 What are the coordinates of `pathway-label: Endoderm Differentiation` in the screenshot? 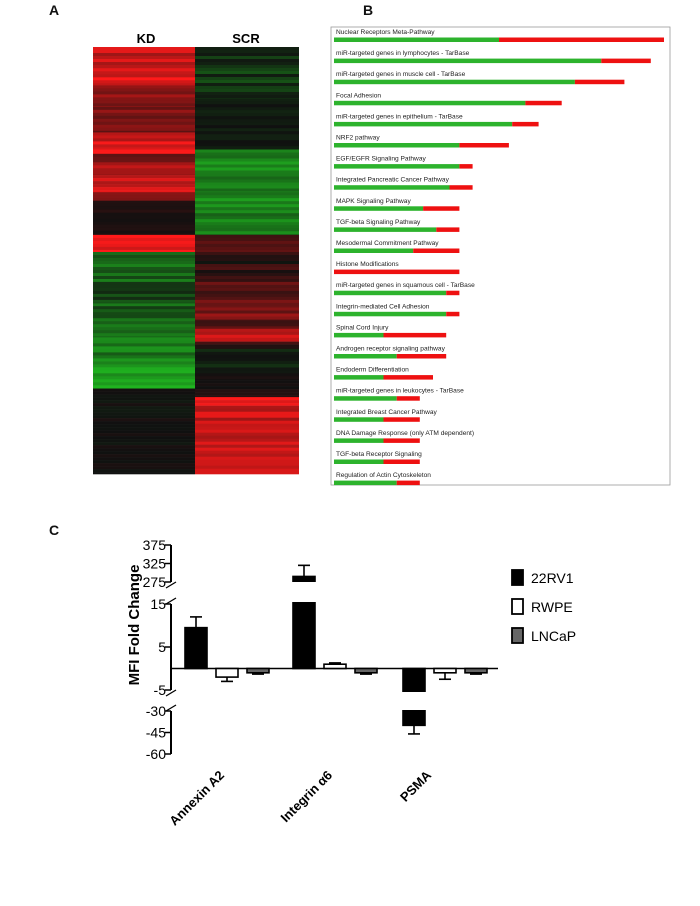 It's located at (372, 370).